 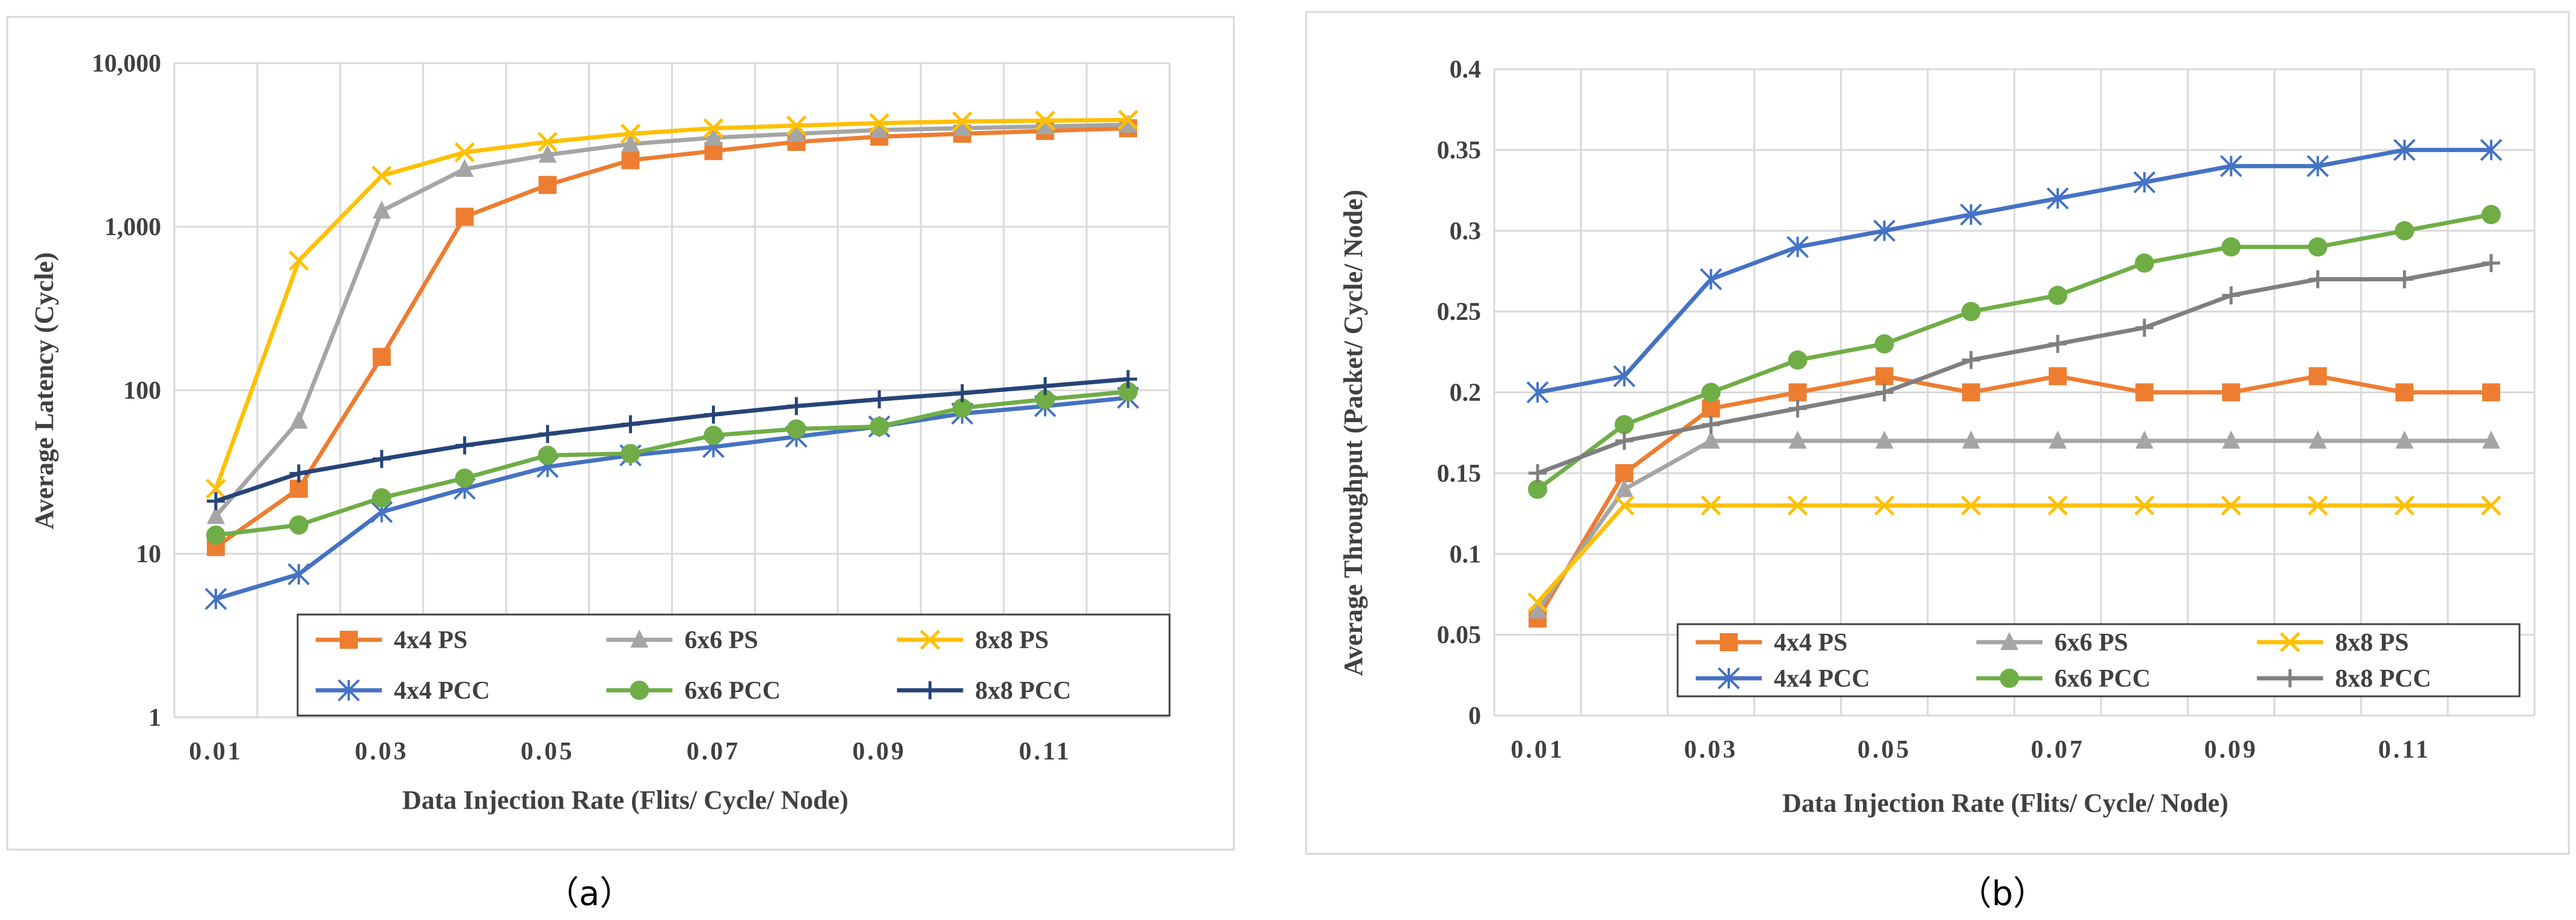 I want to click on a-legend-label: 6x6 PS, so click(x=721, y=640).